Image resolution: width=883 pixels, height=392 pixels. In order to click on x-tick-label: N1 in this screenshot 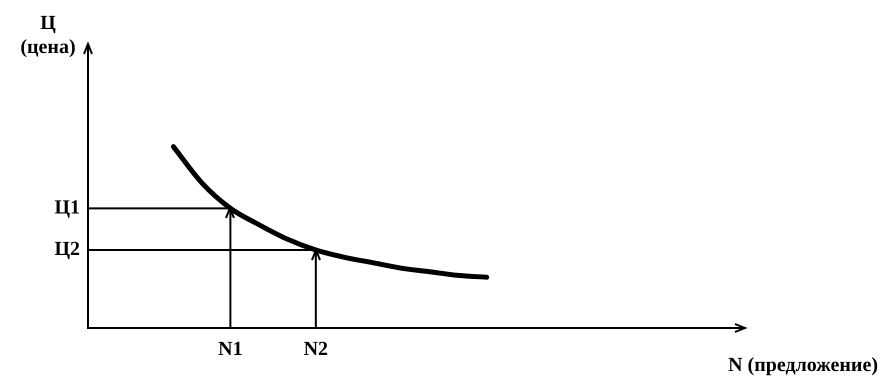, I will do `click(230, 349)`.